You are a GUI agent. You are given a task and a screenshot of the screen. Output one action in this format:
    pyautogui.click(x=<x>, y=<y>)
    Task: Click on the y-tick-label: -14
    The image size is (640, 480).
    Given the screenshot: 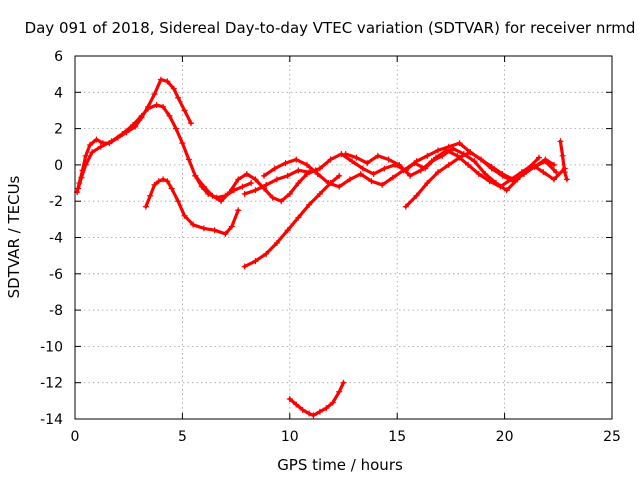 What is the action you would take?
    pyautogui.click(x=51, y=420)
    